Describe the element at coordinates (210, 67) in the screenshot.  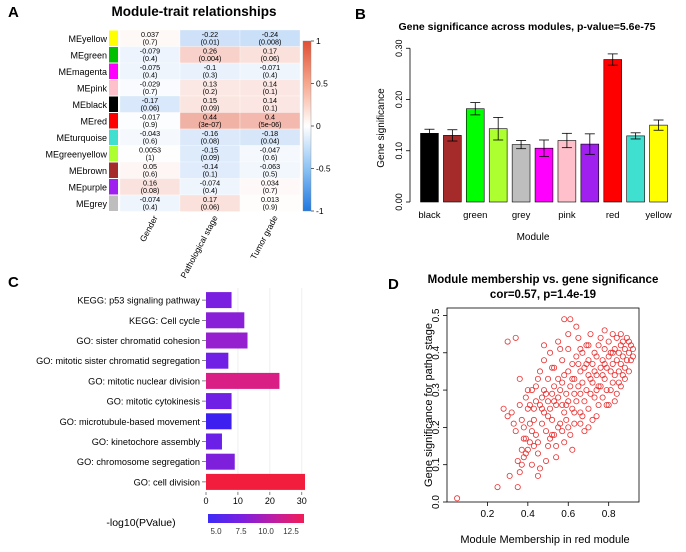
I see `heatmap-cell-value: -0.1` at that location.